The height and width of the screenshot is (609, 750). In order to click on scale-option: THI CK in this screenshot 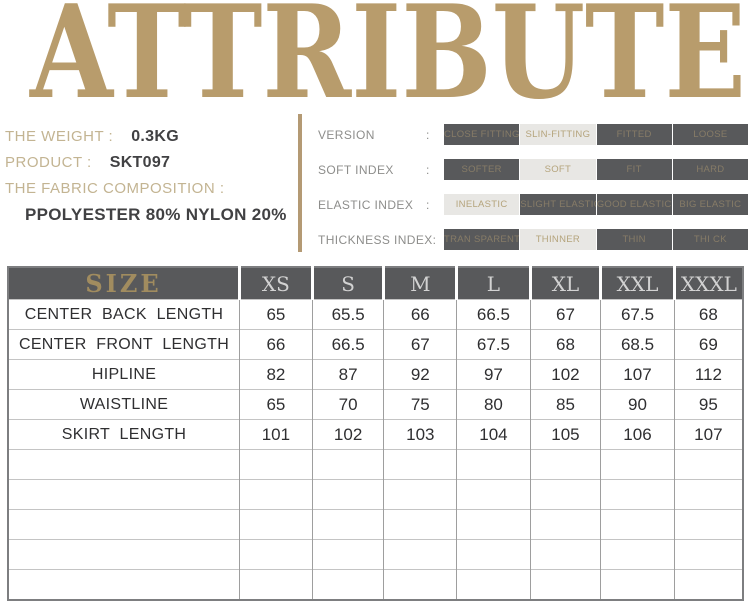, I will do `click(710, 239)`.